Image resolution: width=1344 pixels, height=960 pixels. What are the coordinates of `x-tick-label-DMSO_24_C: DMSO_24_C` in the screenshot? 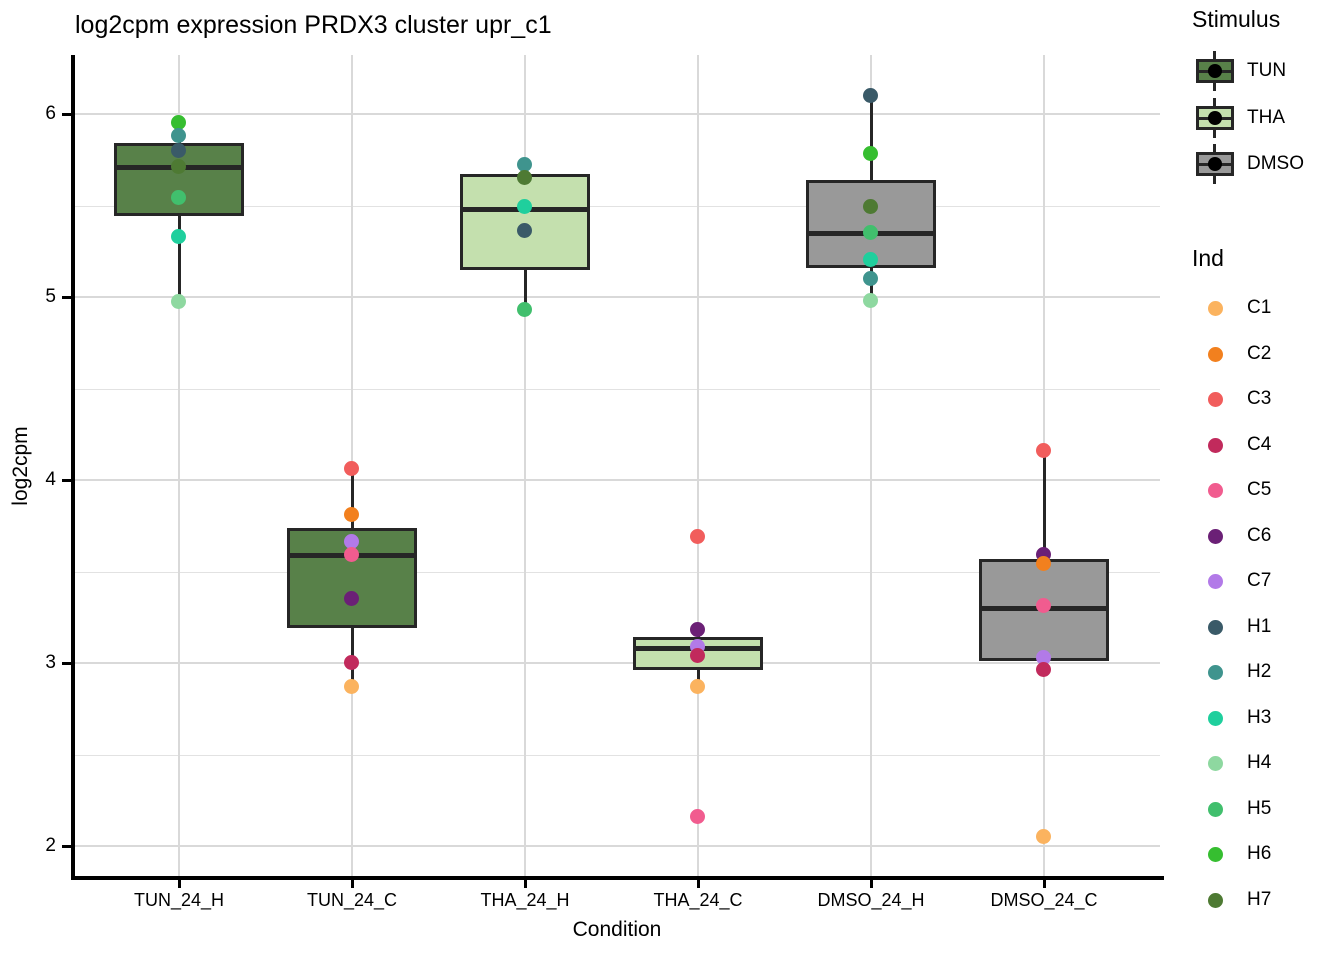 It's located at (1044, 900).